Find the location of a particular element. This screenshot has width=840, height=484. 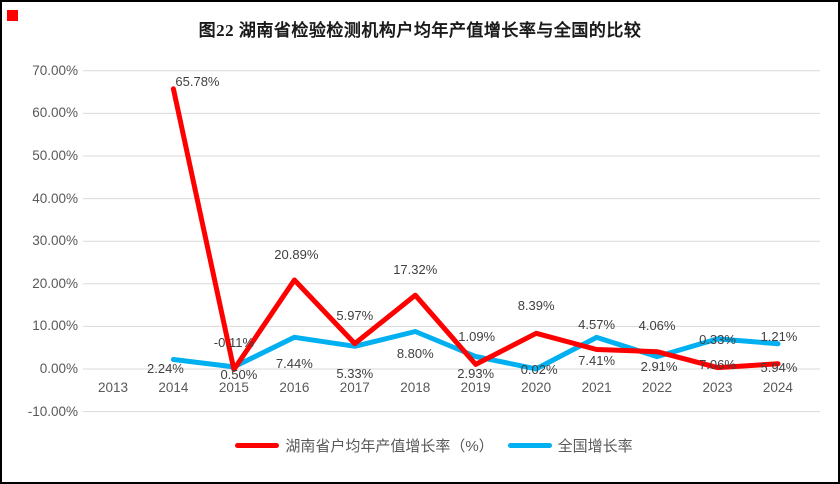

data-label-hunan: 17.32% is located at coordinates (415, 270).